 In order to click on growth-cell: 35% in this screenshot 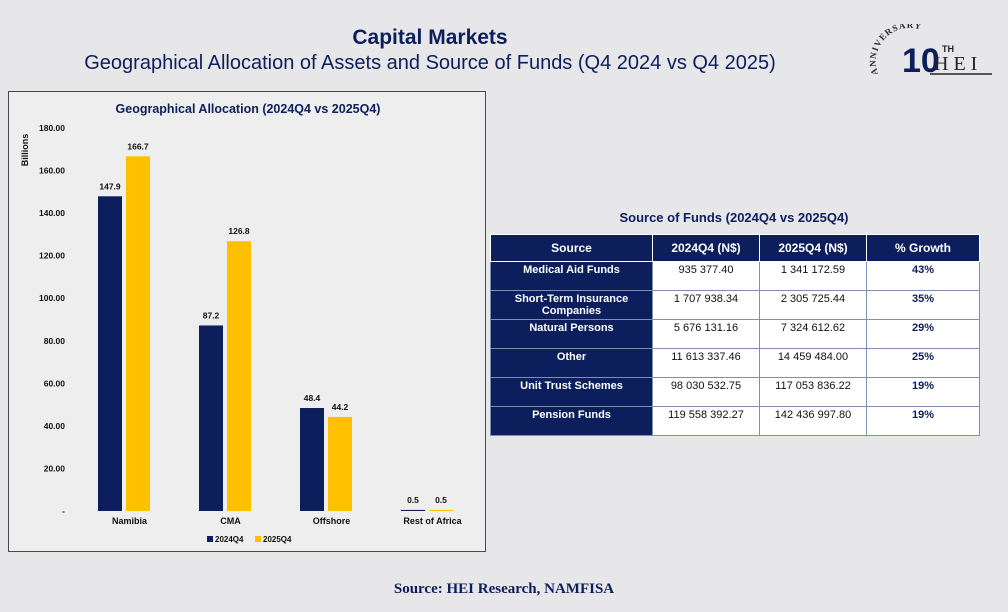, I will do `click(923, 305)`.